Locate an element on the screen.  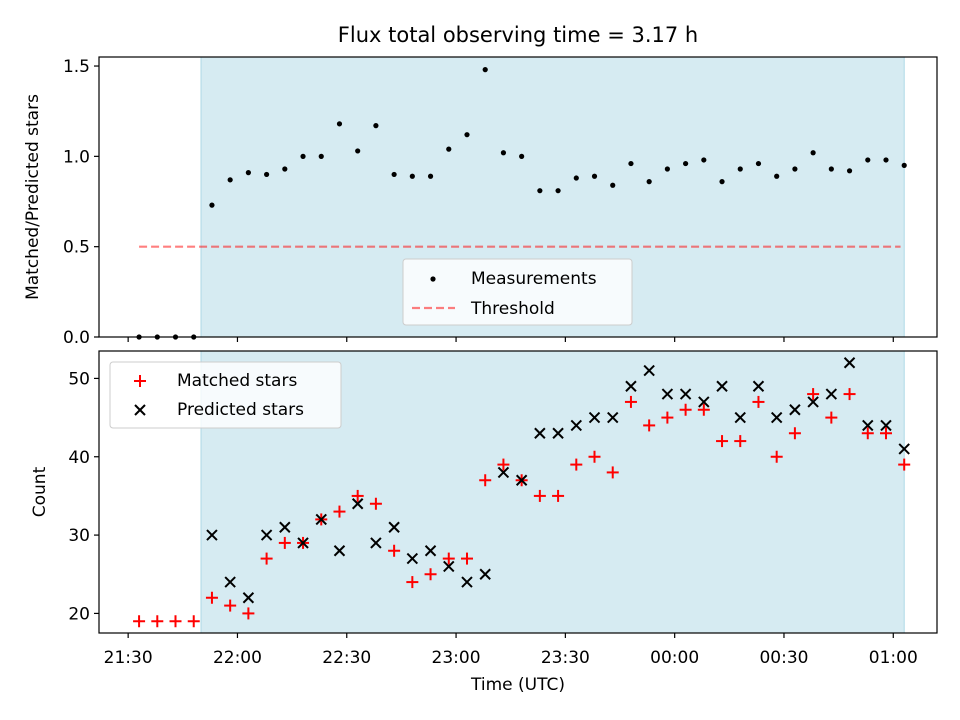
top-legend: Measurements Threshold is located at coordinates (517, 292).